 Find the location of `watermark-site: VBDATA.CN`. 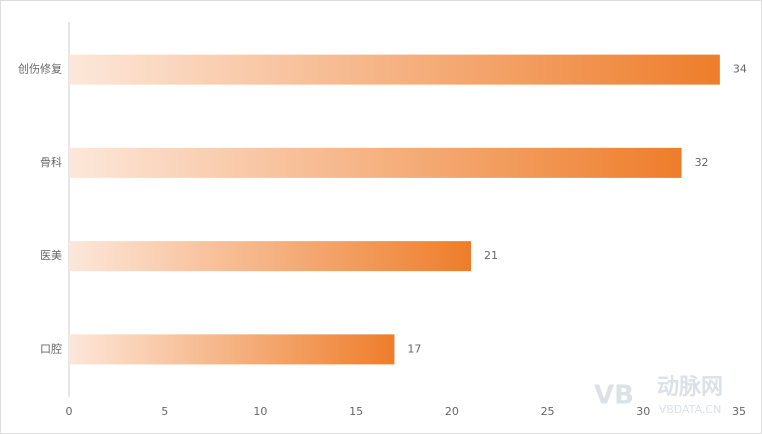

watermark-site: VBDATA.CN is located at coordinates (690, 409).